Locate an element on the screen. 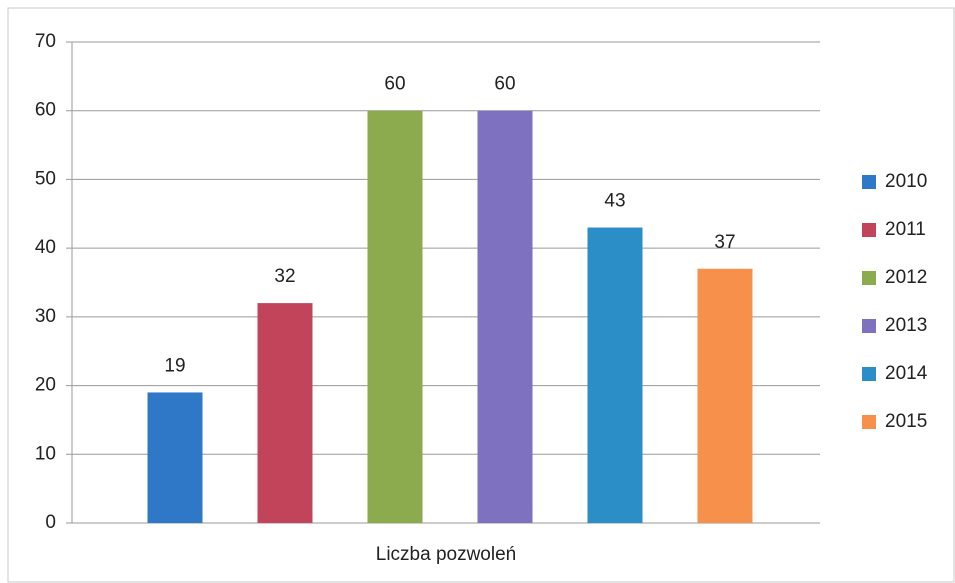 The width and height of the screenshot is (955, 583). x-tick-label: Liczba pozwoleń is located at coordinates (446, 554).